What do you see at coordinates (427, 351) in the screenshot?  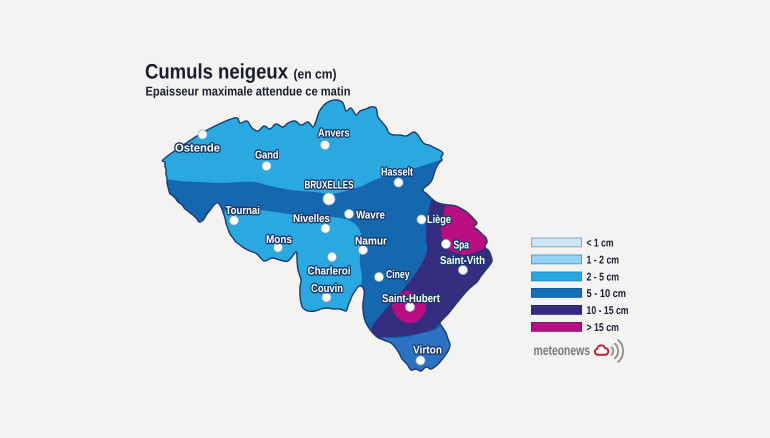 I see `svg-text: Virton` at bounding box center [427, 351].